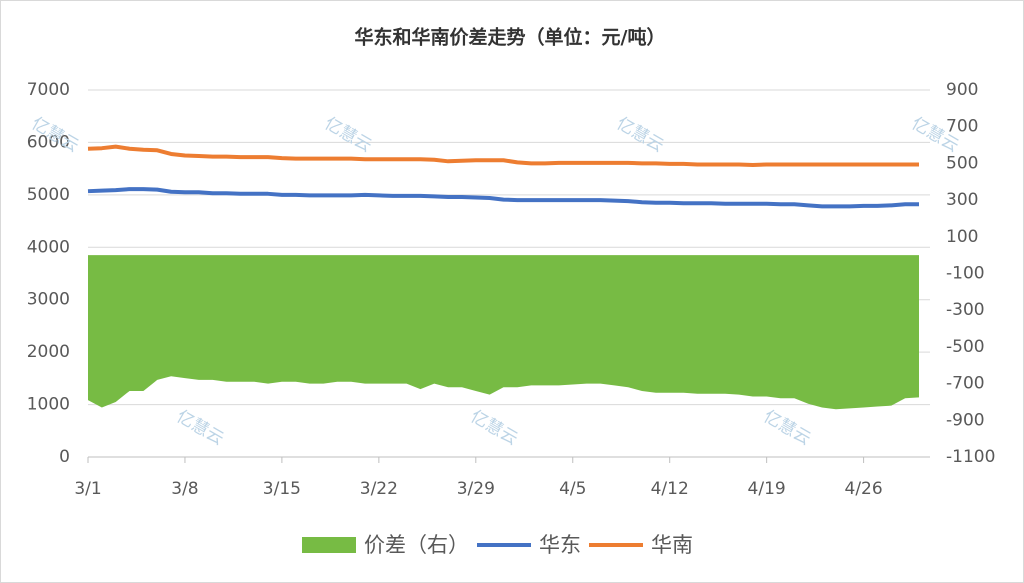 Image resolution: width=1024 pixels, height=583 pixels. Describe the element at coordinates (962, 237) in the screenshot. I see `y2-tick-label: 100` at that location.